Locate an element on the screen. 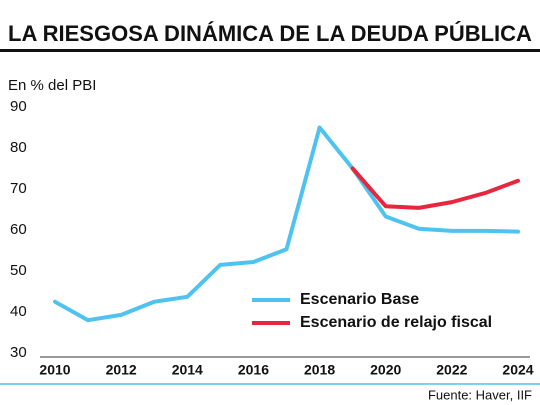 The image size is (540, 405). y-tick-label: 60 is located at coordinates (18, 229).